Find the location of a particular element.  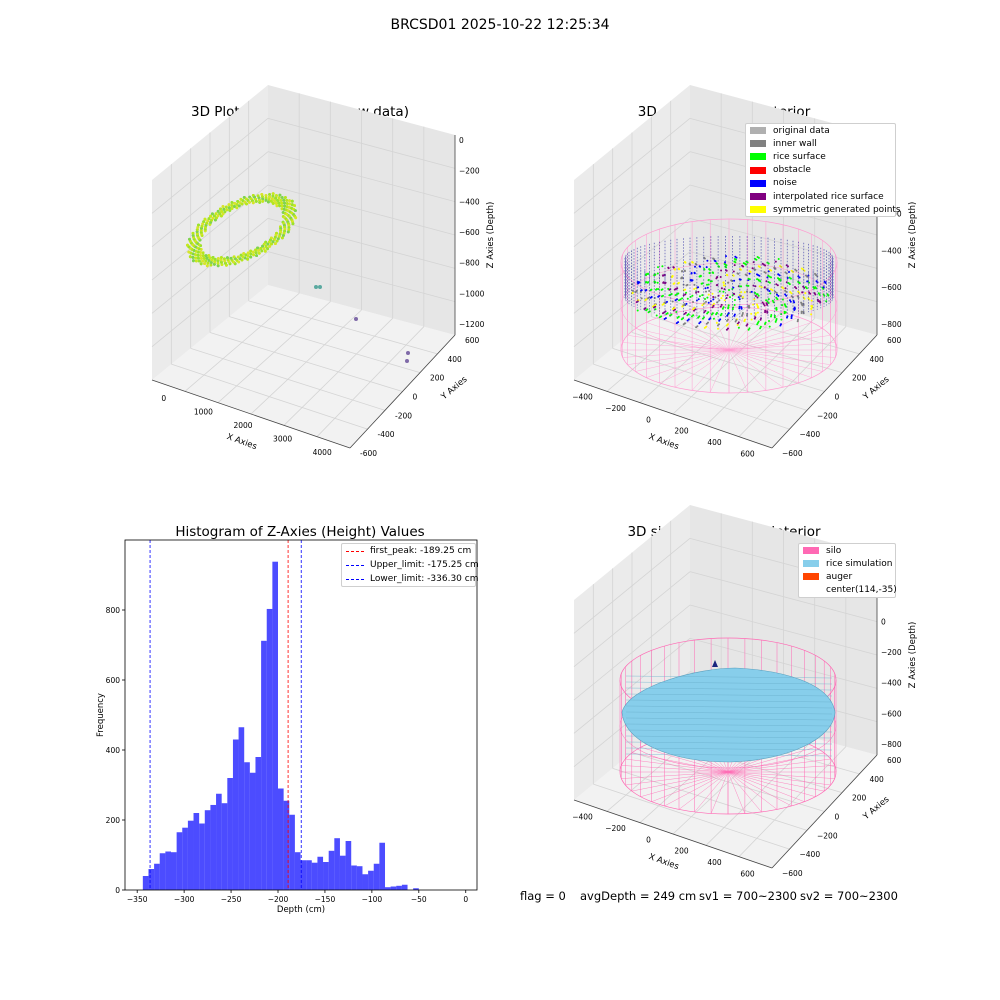

x-tick-label: −200 is located at coordinates (615, 408).